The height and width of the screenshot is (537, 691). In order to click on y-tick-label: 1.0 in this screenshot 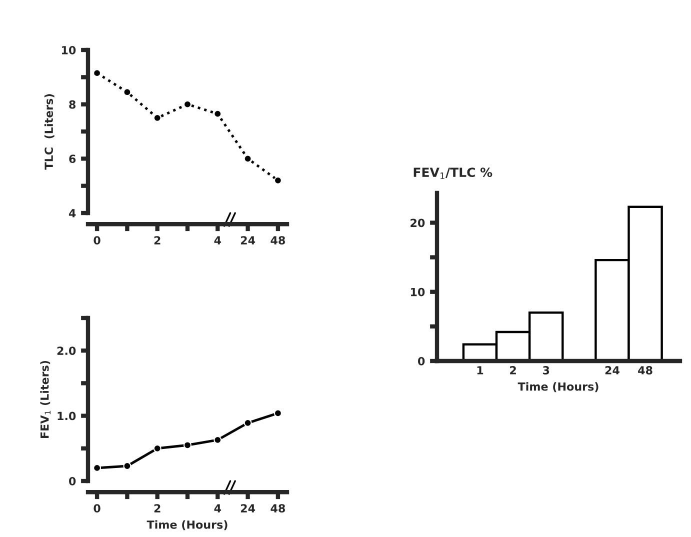, I will do `click(67, 416)`.